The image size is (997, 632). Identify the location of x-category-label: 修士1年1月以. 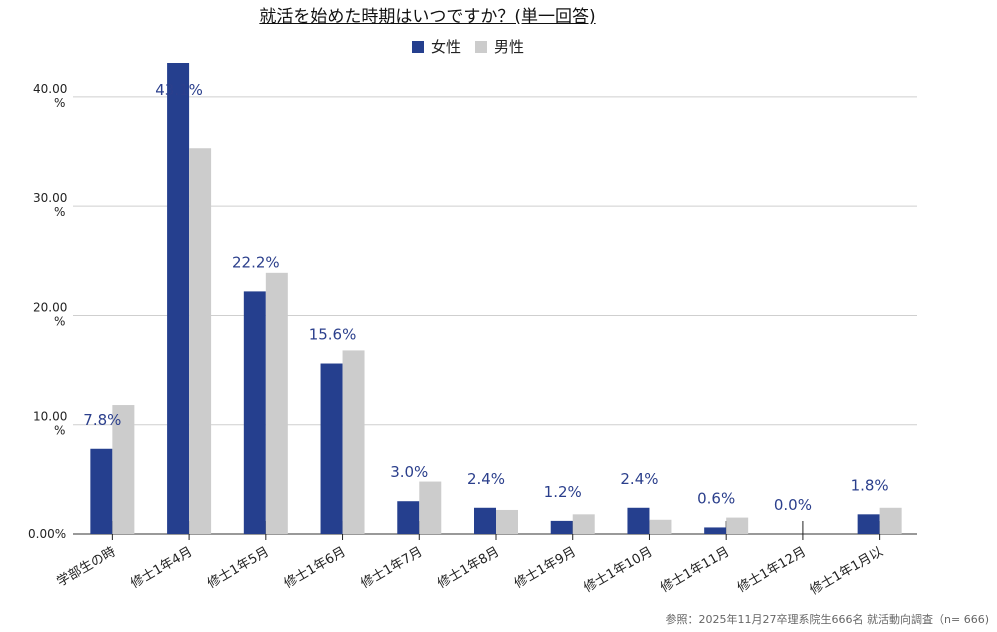
(847, 571).